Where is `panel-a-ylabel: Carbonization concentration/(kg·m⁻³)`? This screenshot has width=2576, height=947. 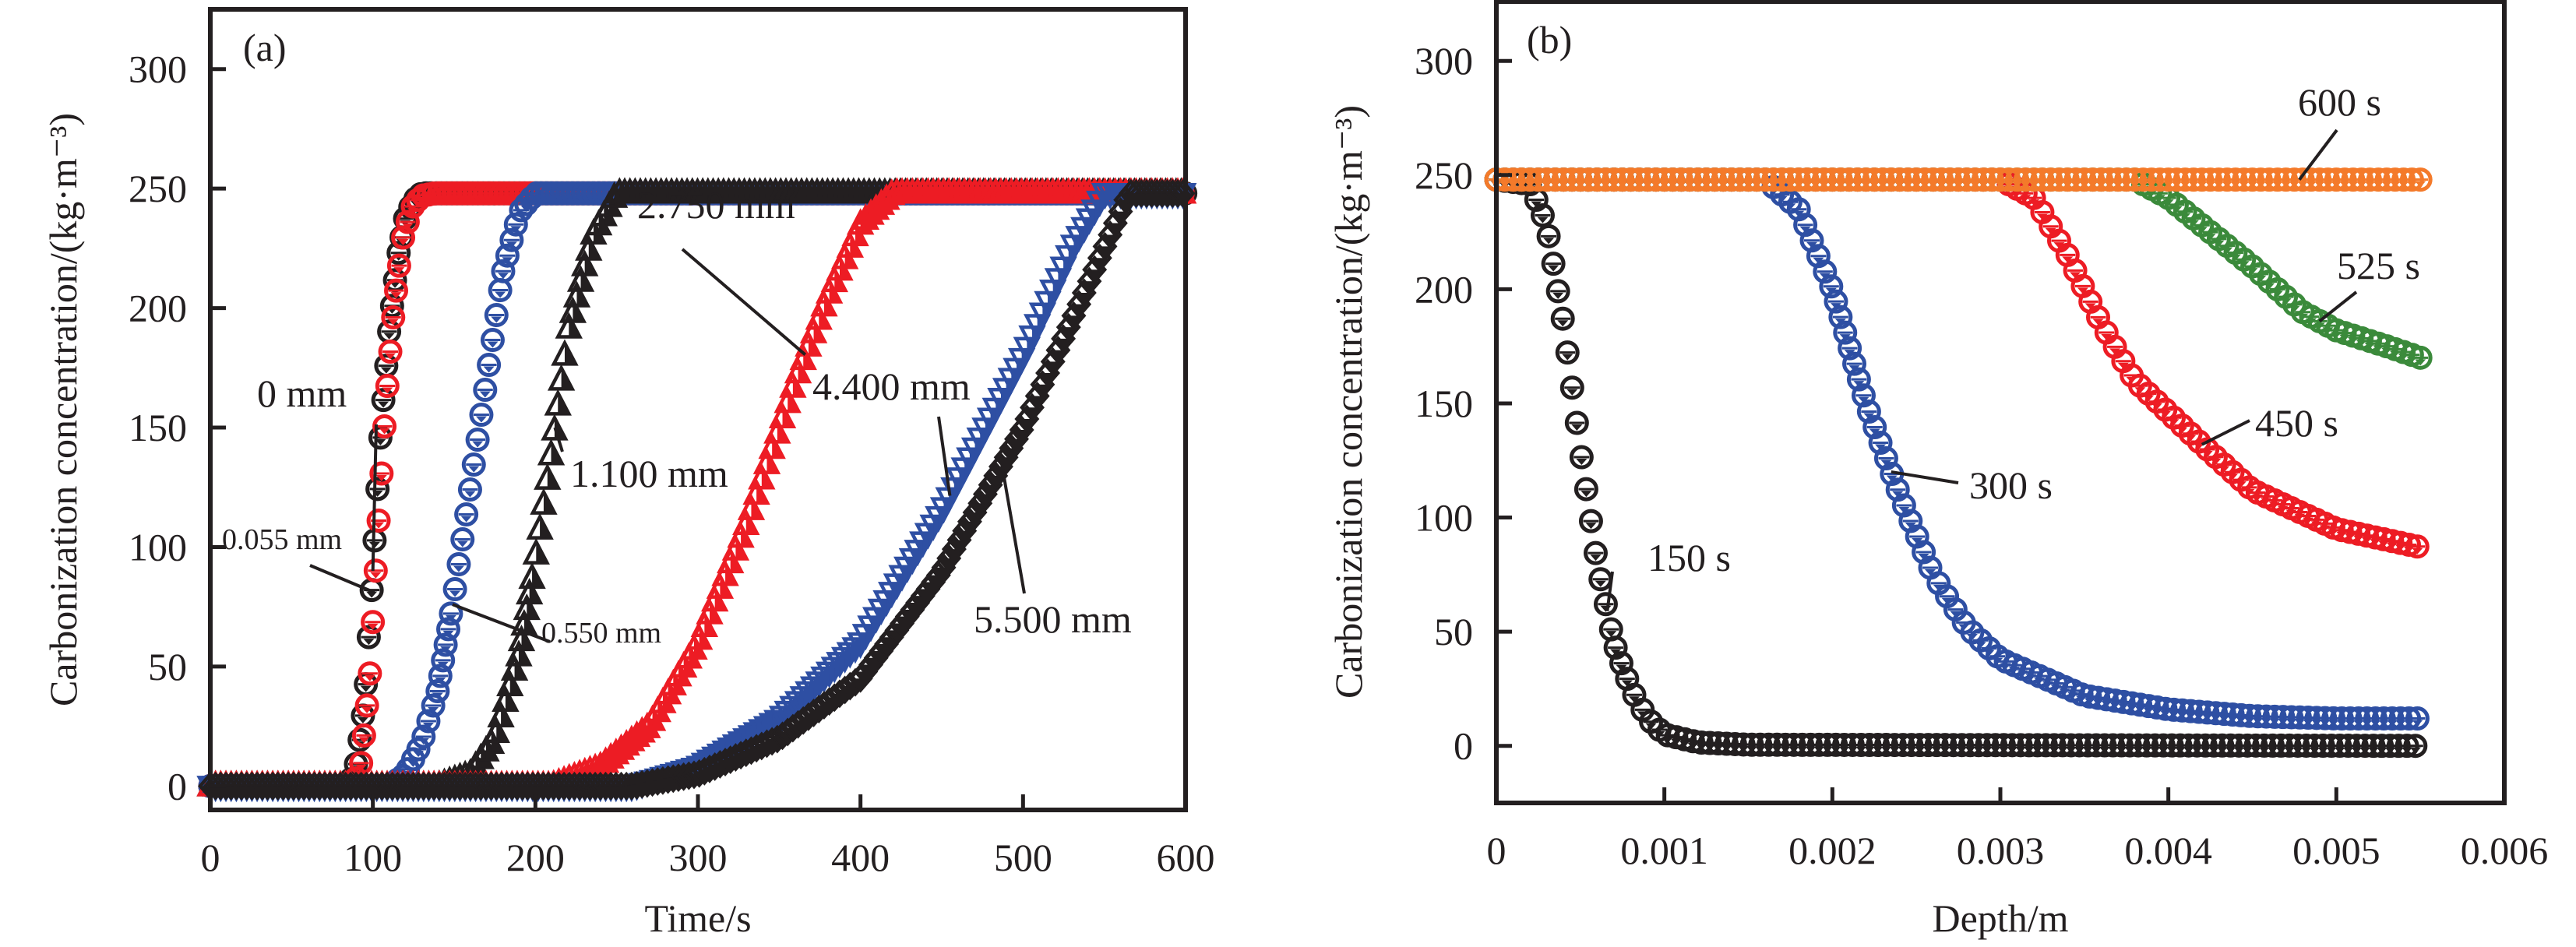
panel-a-ylabel: Carbonization concentration/(kg·m⁻³) is located at coordinates (63, 409).